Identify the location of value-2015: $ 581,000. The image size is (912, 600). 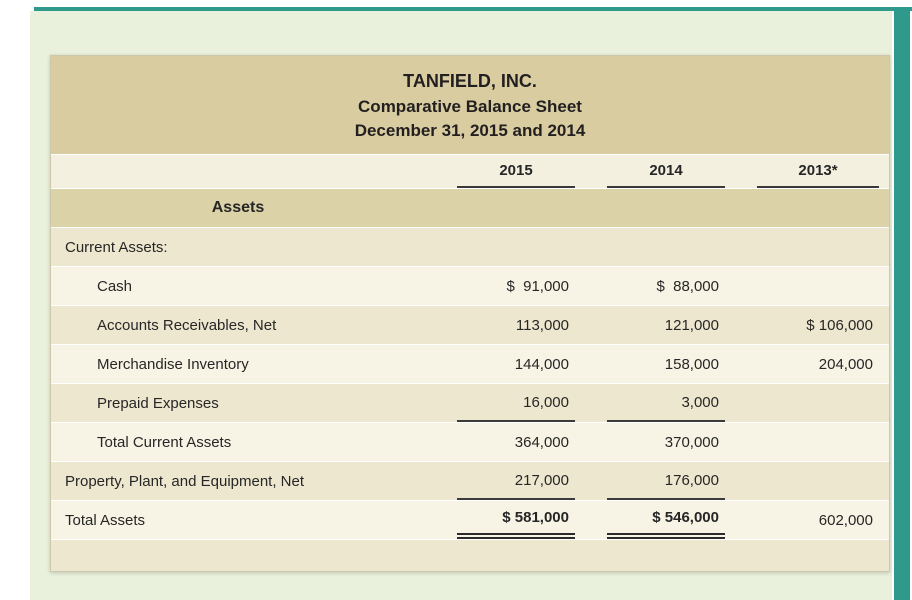
(516, 520).